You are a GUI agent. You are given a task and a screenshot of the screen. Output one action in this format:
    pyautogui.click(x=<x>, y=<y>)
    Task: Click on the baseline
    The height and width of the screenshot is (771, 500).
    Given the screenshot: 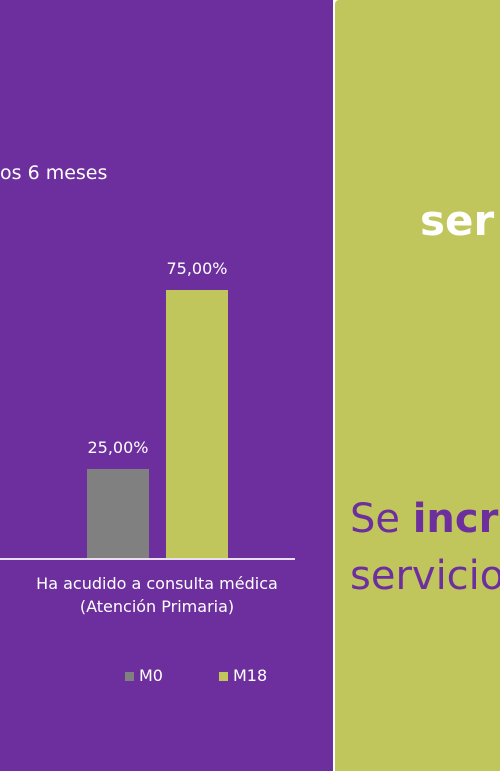 What is the action you would take?
    pyautogui.click(x=147, y=559)
    